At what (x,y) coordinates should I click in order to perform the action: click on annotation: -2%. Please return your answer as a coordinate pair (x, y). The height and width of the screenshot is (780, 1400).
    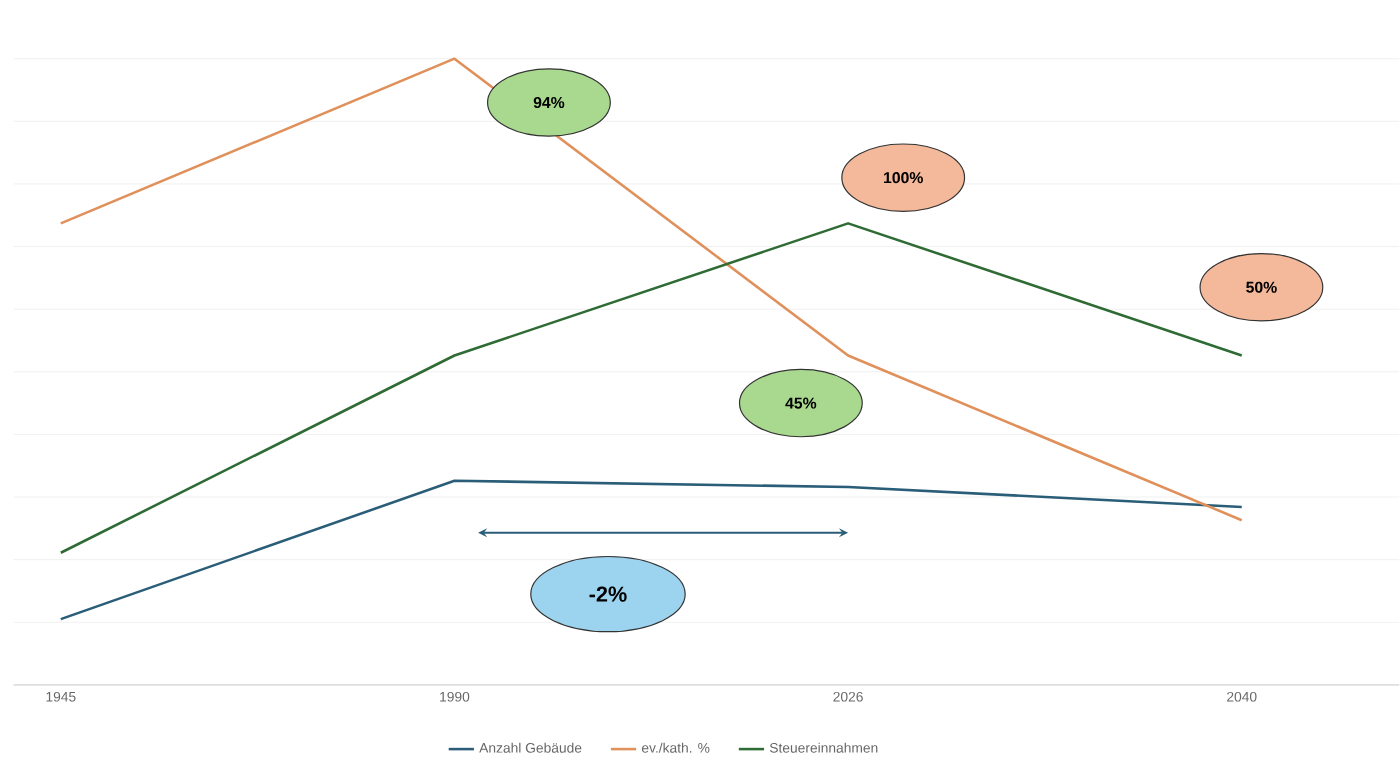
    Looking at the image, I should click on (608, 594).